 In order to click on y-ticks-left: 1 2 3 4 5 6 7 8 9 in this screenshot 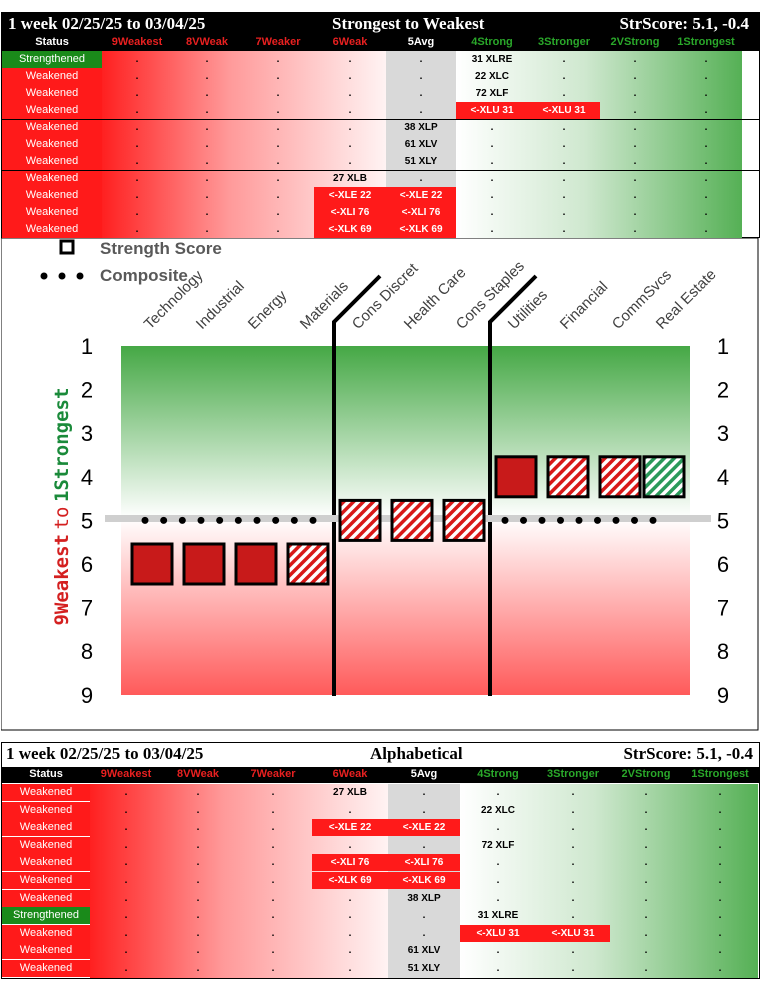, I will do `click(87, 521)`.